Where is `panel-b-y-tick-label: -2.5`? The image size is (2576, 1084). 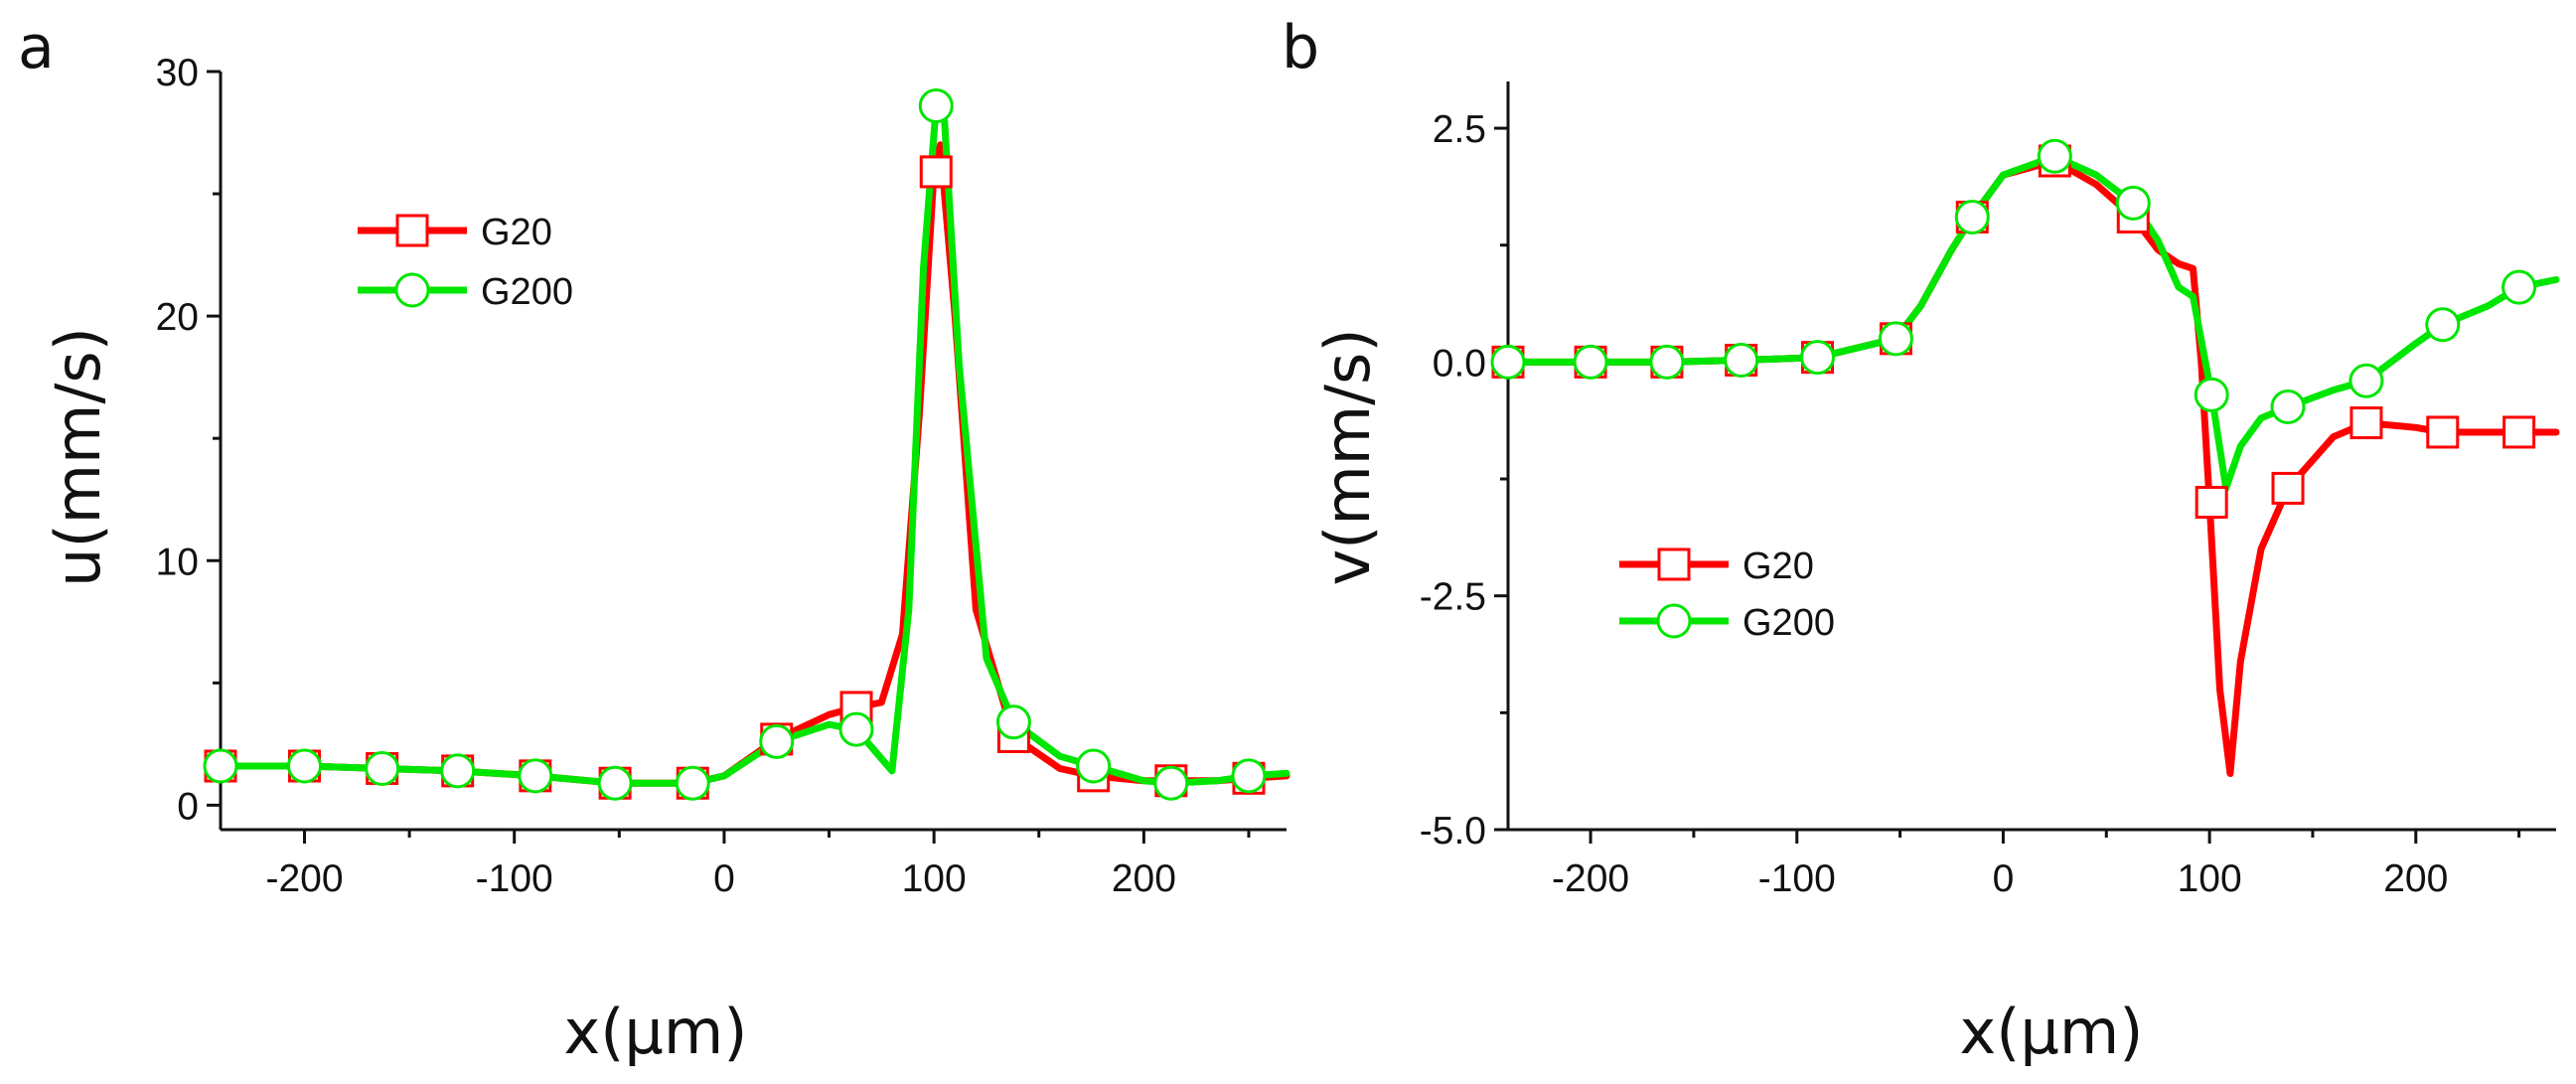 panel-b-y-tick-label: -2.5 is located at coordinates (1453, 597).